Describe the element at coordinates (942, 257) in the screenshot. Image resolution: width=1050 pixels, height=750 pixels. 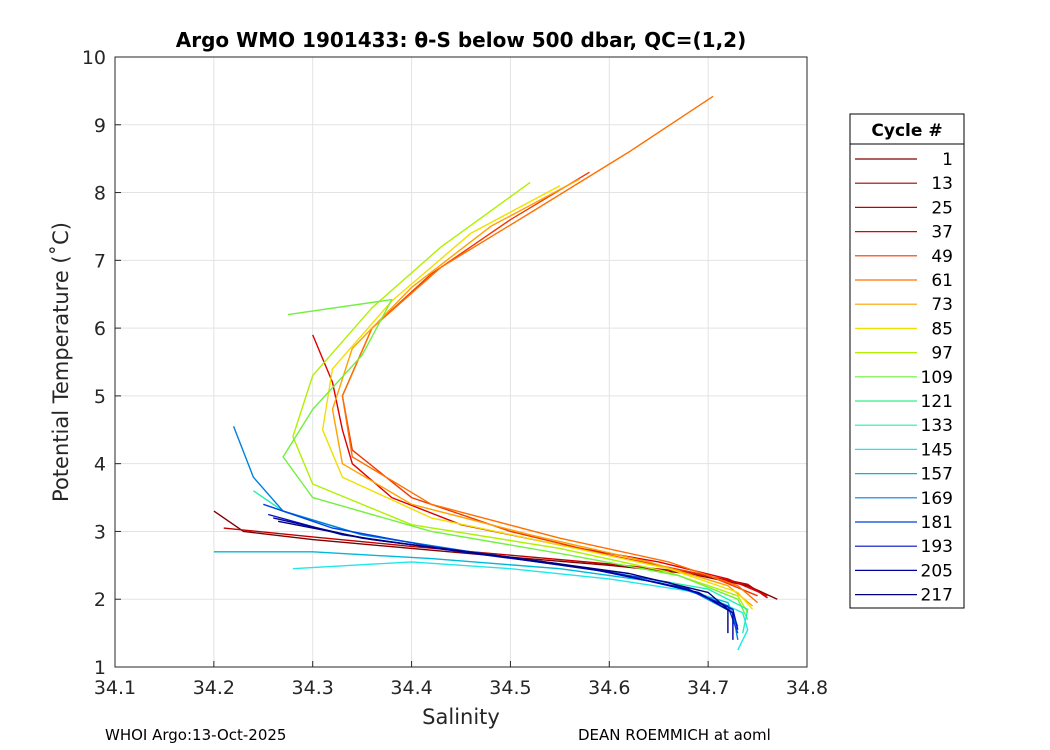
I see `legend-label: 49` at that location.